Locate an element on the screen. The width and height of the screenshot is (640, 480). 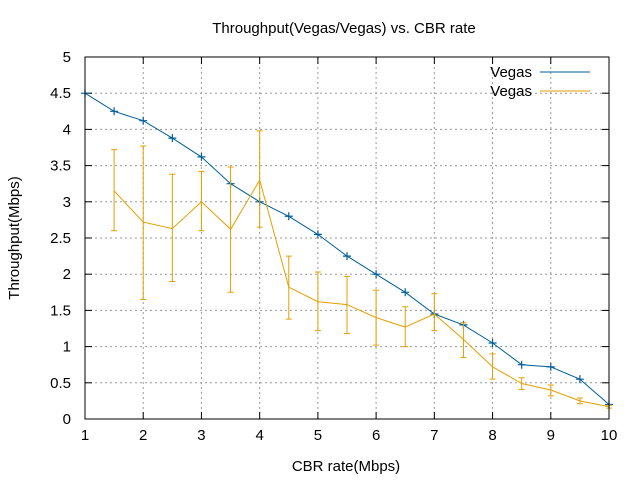
x-tick-label: 6 is located at coordinates (376, 435).